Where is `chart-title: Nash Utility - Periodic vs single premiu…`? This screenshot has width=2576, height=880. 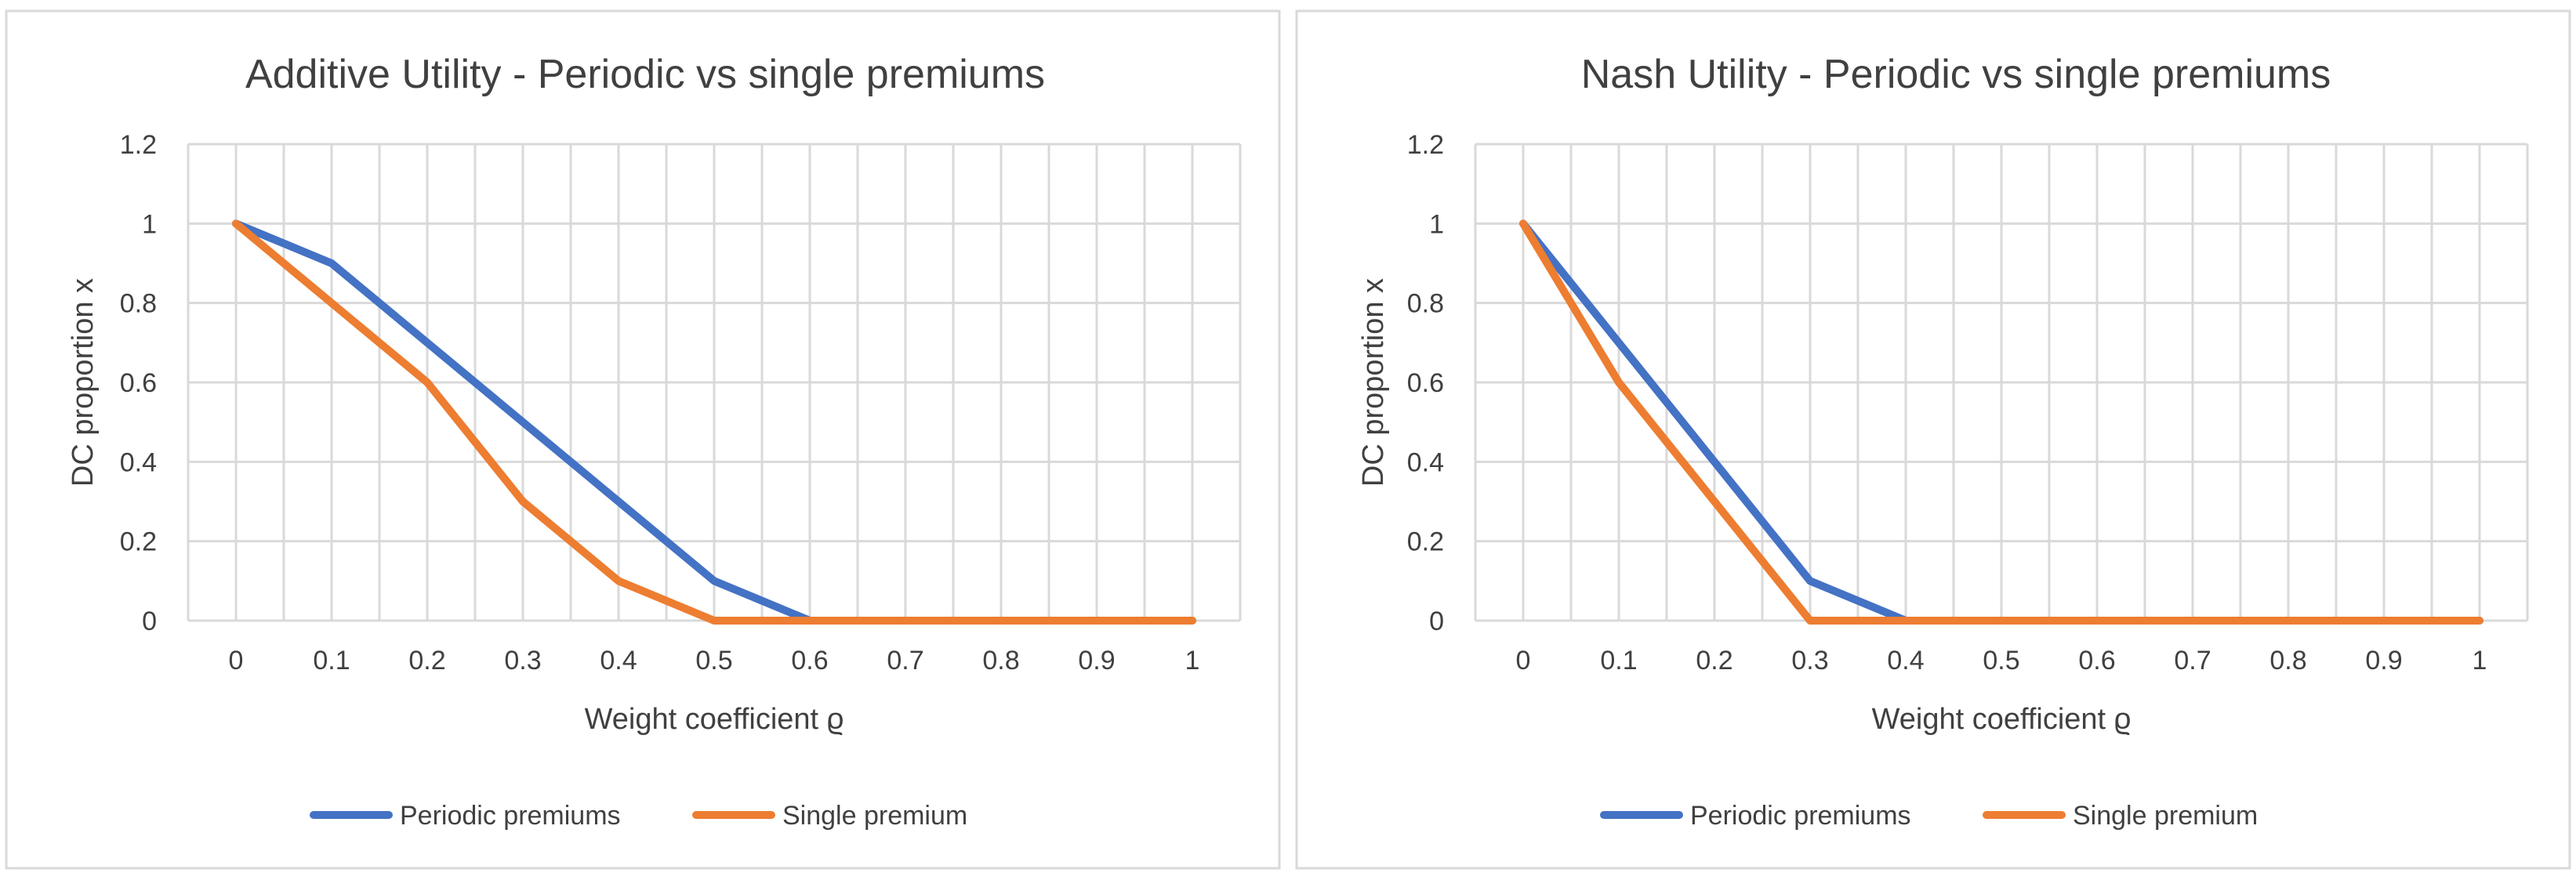 chart-title: Nash Utility - Periodic vs single premiu… is located at coordinates (1956, 74).